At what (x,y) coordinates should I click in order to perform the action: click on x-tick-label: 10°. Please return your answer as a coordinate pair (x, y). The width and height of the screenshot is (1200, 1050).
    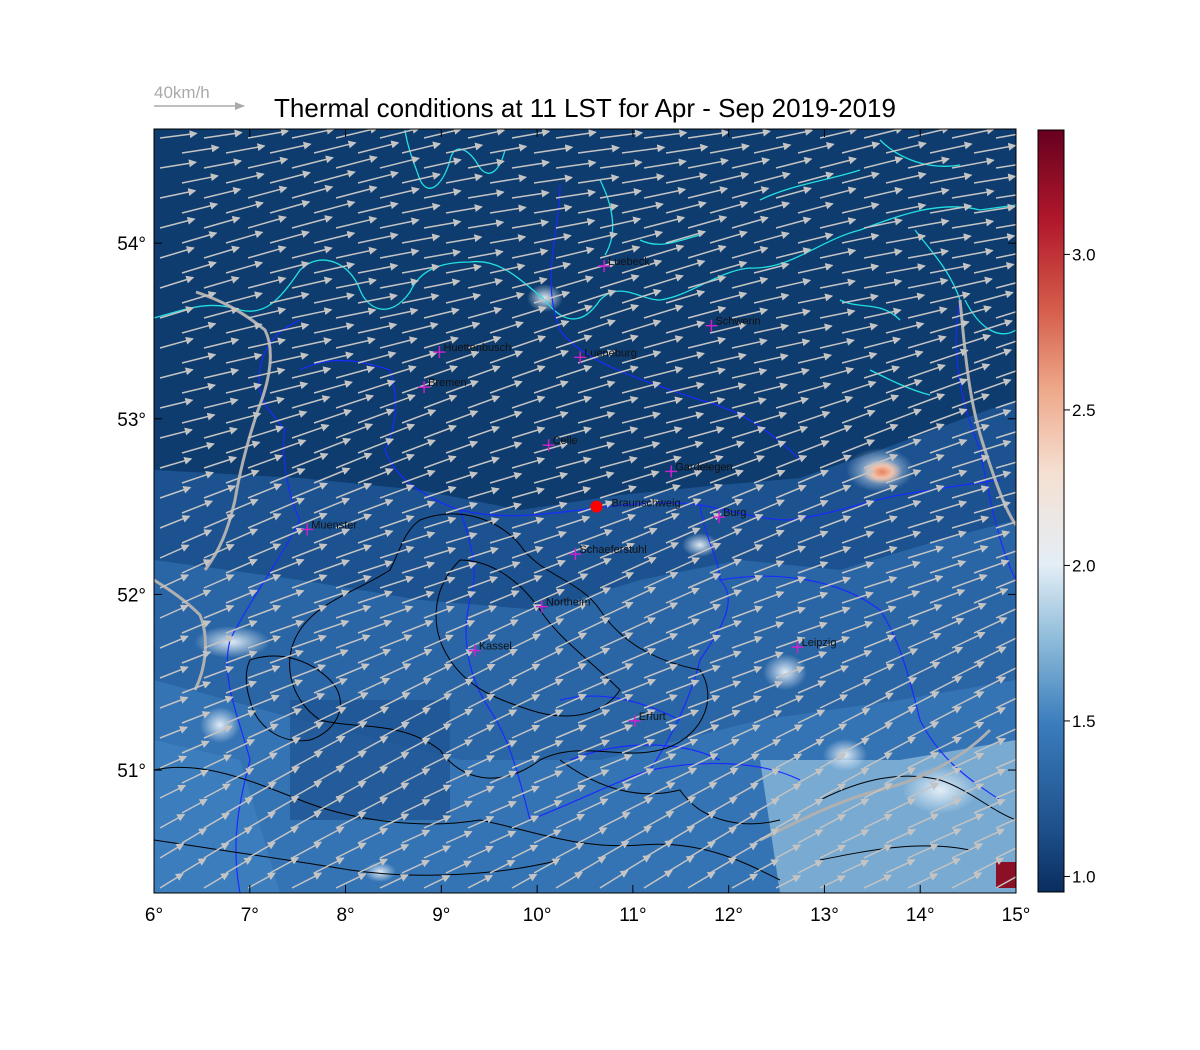
    Looking at the image, I should click on (537, 915).